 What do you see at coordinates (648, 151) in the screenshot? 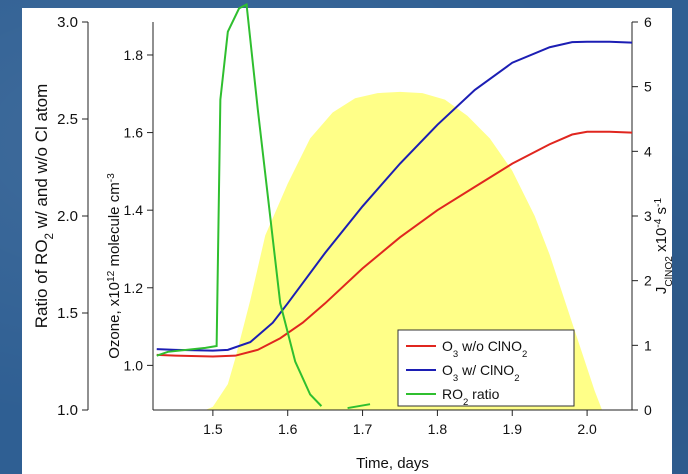
I see `jclno2-tick-label: 4` at bounding box center [648, 151].